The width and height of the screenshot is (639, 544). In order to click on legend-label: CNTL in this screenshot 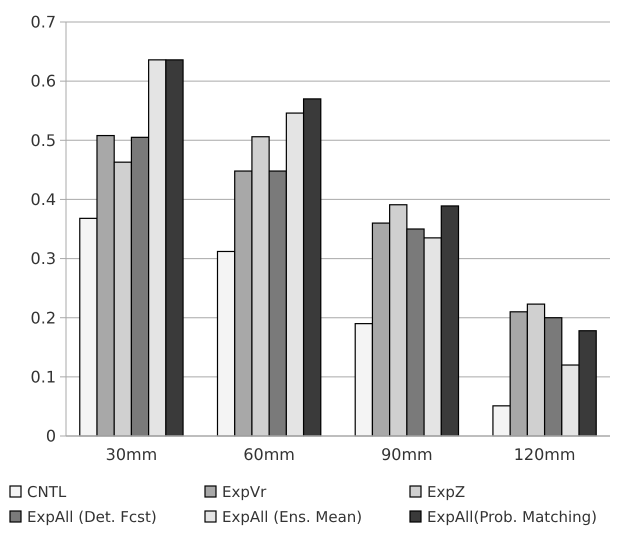, I will do `click(47, 492)`.